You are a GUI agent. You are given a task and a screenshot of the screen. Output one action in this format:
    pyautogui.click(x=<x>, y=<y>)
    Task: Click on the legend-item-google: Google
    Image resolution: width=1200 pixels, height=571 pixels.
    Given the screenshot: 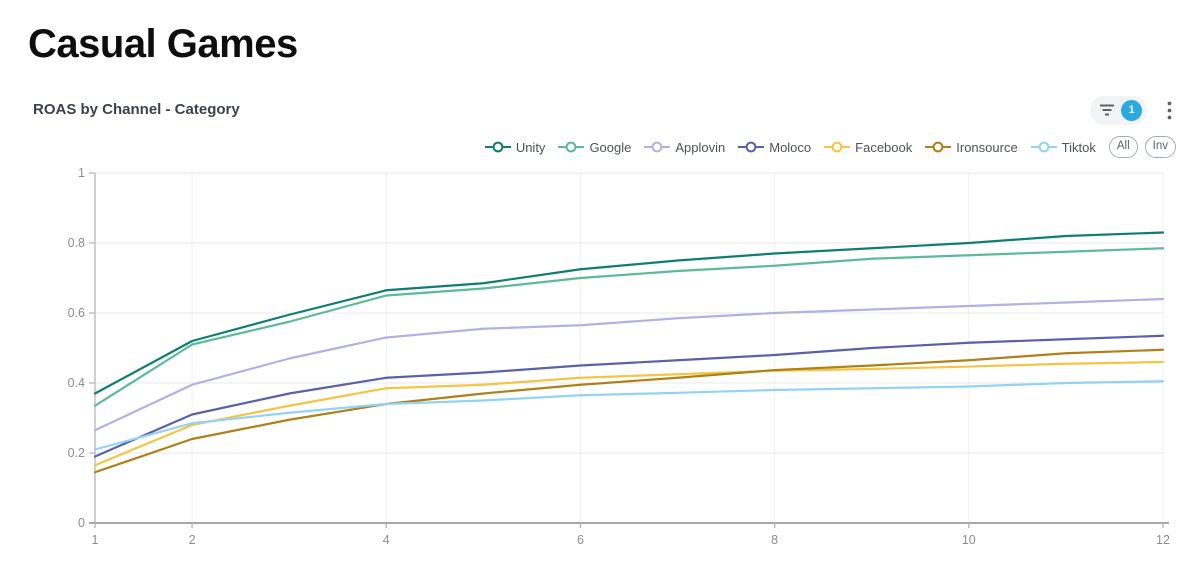 What is the action you would take?
    pyautogui.click(x=594, y=147)
    